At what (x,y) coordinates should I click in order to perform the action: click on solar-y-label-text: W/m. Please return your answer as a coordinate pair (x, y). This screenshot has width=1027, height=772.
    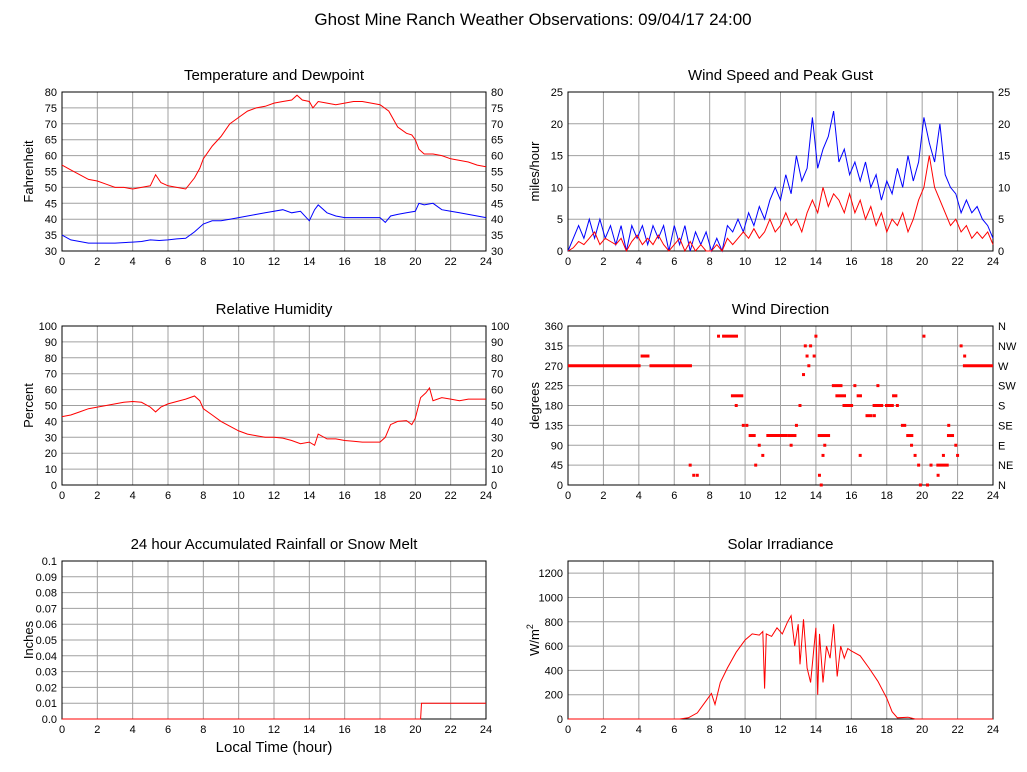
    Looking at the image, I should click on (534, 642).